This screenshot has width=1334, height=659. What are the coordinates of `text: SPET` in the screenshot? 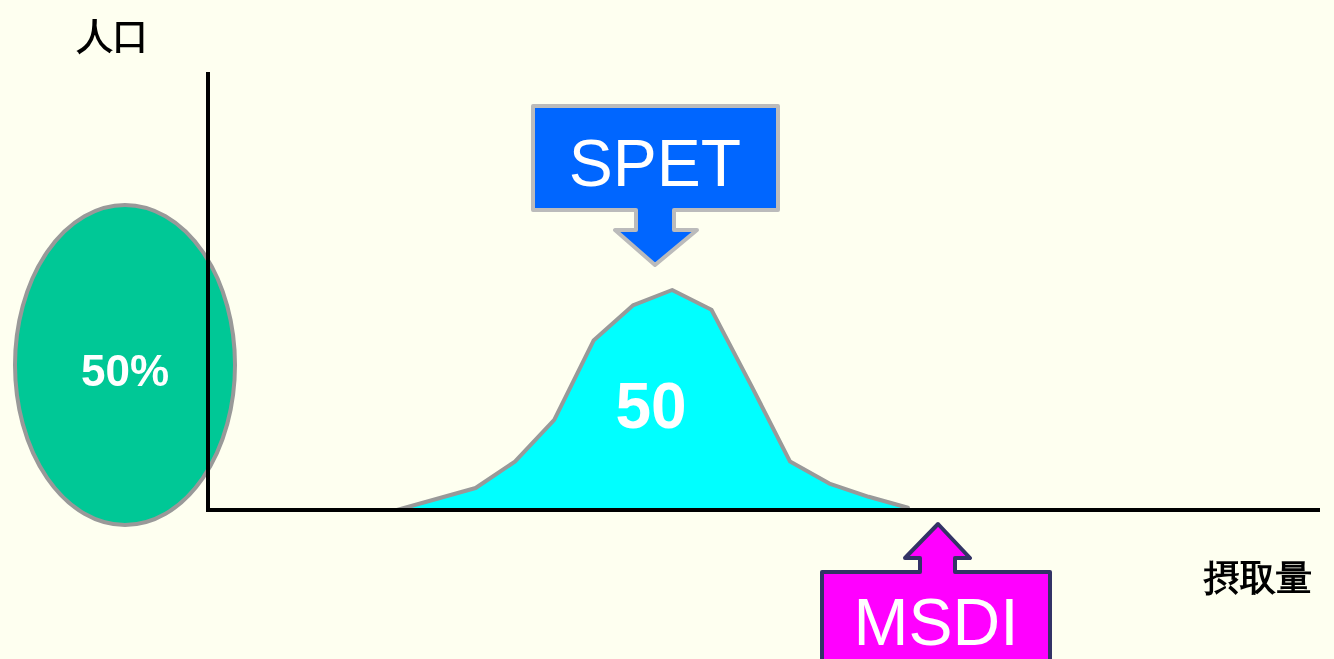 It's located at (655, 163).